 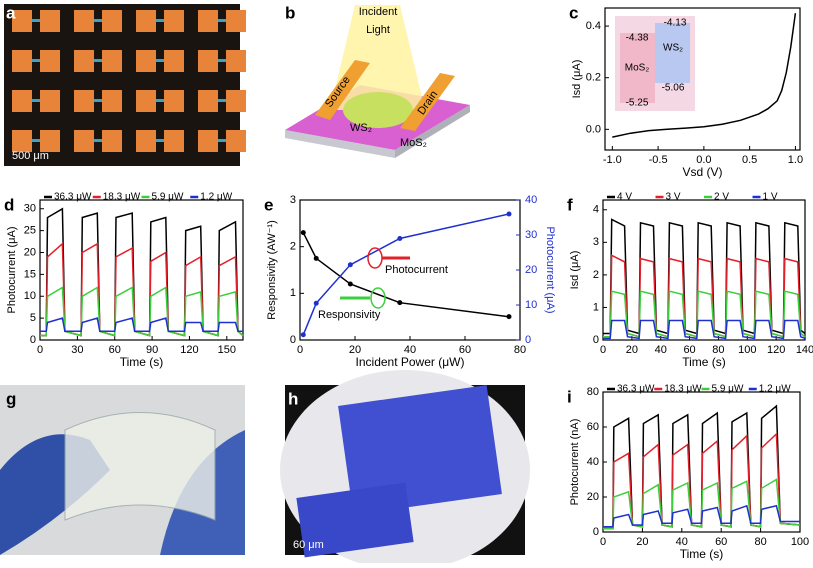 What do you see at coordinates (12, 269) in the screenshot?
I see `y-axis-label: Photocurrent (μA)` at bounding box center [12, 269].